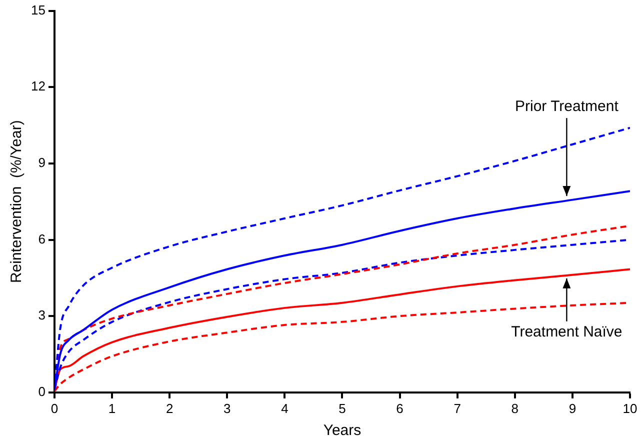 Image resolution: width=644 pixels, height=446 pixels. I want to click on y-tick-label: 6, so click(42, 238).